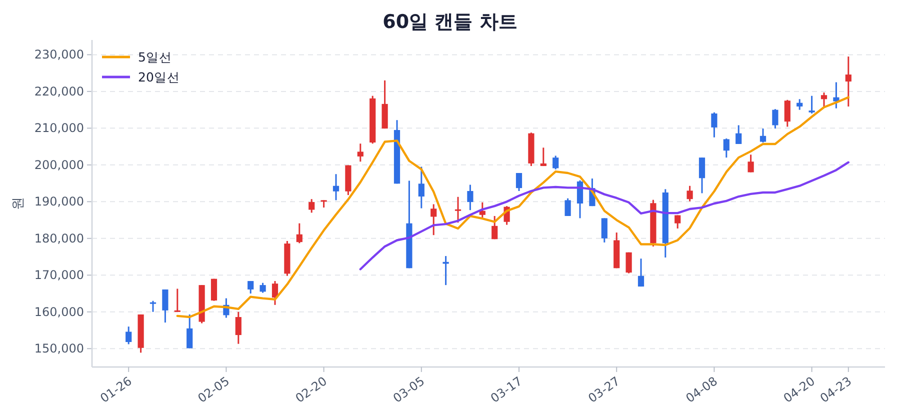 The height and width of the screenshot is (420, 900). I want to click on y-tick-label: 170,000, so click(59, 275).